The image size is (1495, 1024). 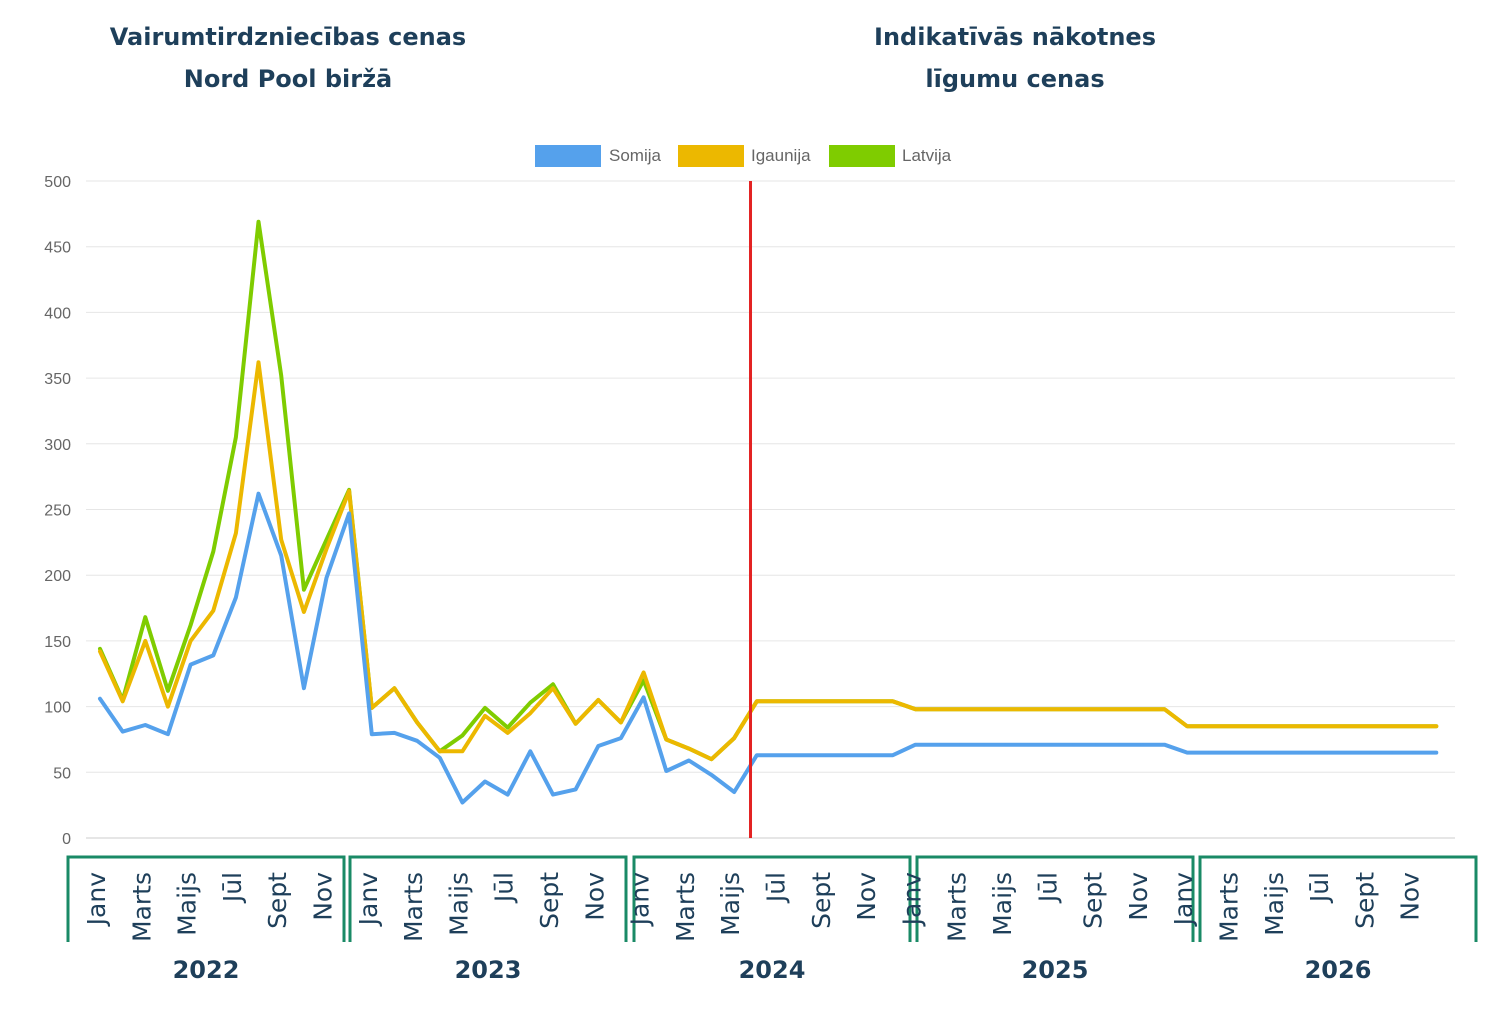 I want to click on year-label: 2023, so click(x=488, y=970).